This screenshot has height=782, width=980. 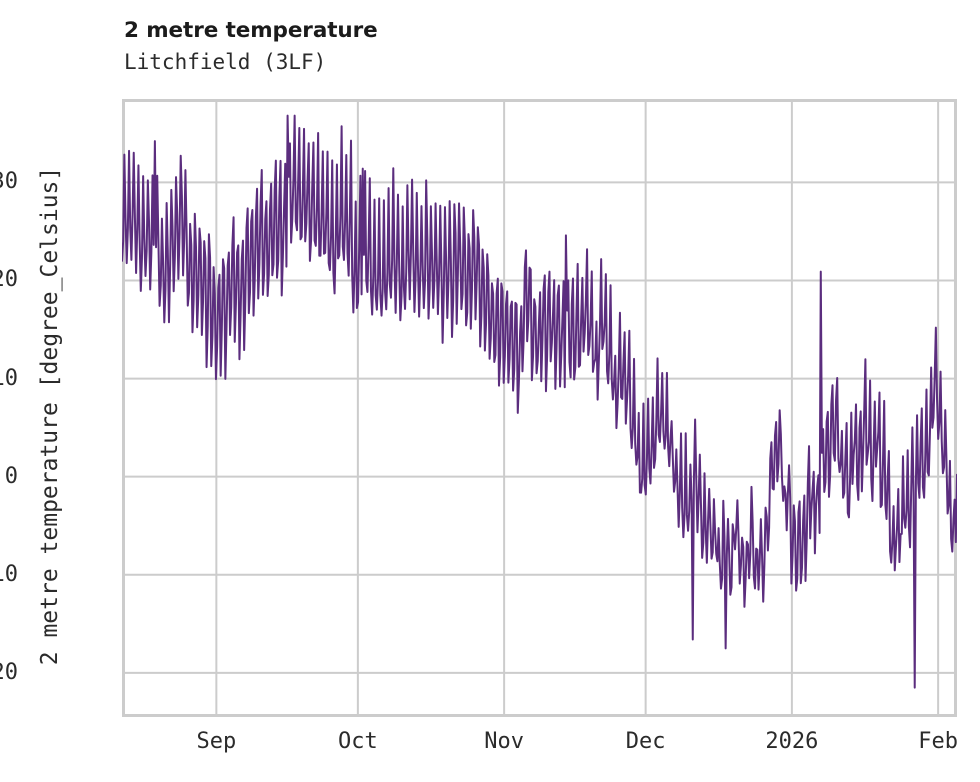 What do you see at coordinates (9, 280) in the screenshot?
I see `y-axis-tick-label: 20` at bounding box center [9, 280].